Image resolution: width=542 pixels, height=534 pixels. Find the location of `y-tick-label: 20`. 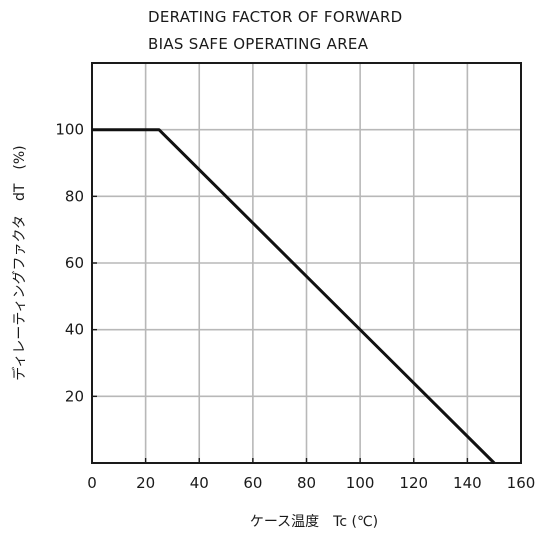

y-tick-label: 20 is located at coordinates (74, 396).